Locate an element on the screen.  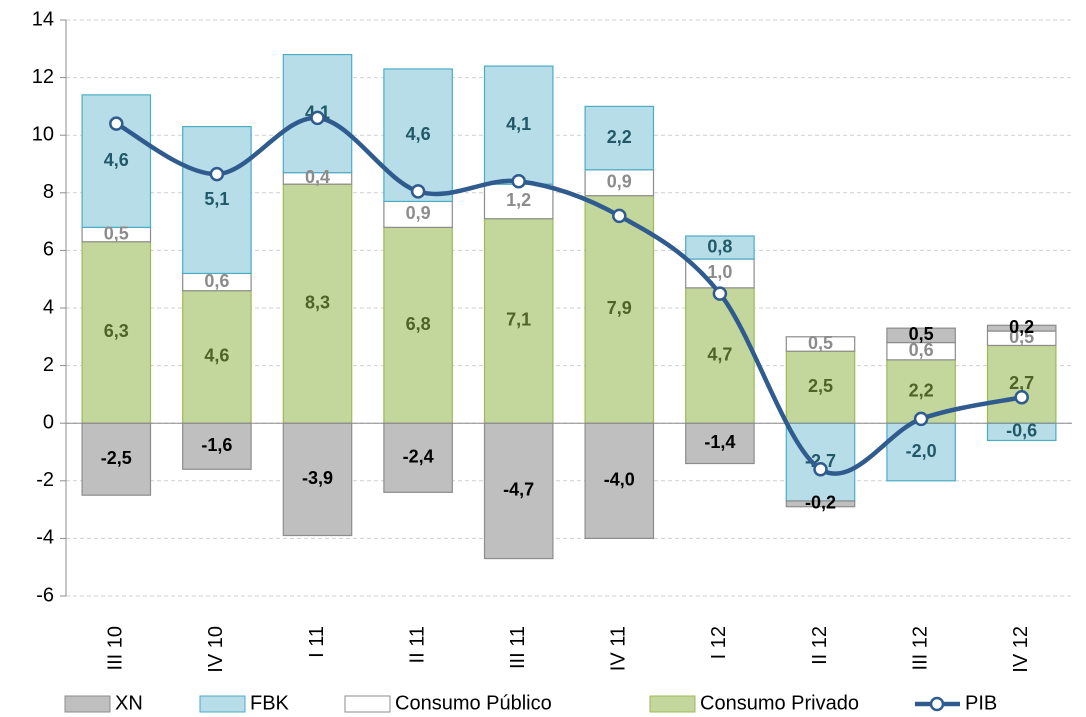
data-label: -0,6 is located at coordinates (1021, 431).